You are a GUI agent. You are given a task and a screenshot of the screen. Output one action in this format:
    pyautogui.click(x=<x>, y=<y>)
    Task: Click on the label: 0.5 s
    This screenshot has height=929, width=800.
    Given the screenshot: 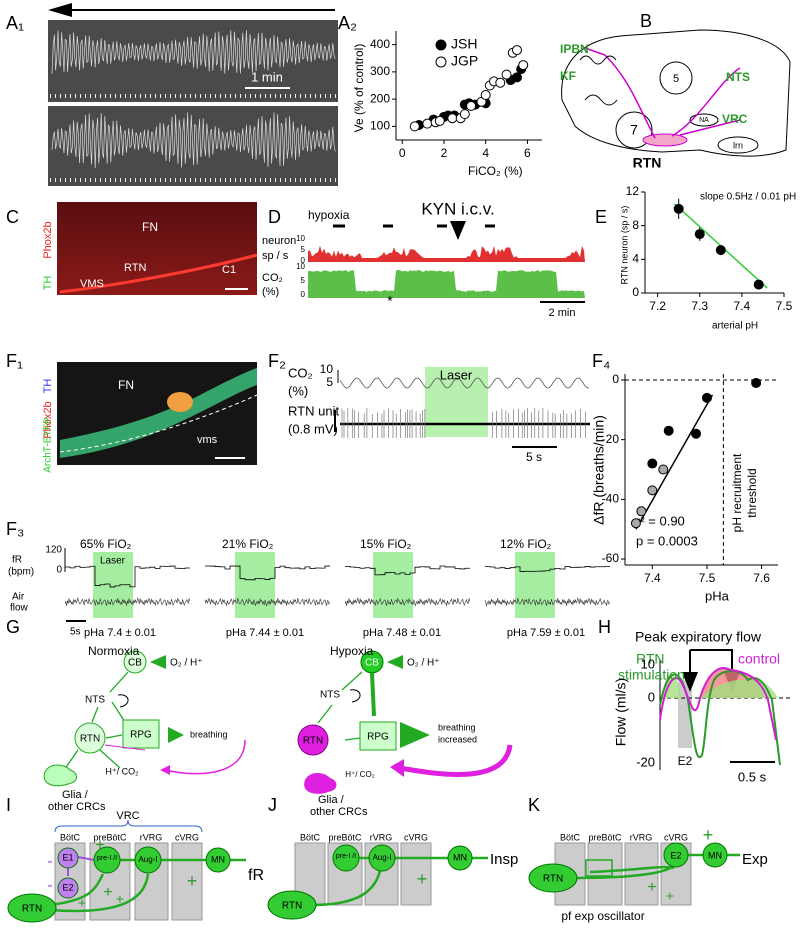 What is the action you would take?
    pyautogui.click(x=752, y=776)
    